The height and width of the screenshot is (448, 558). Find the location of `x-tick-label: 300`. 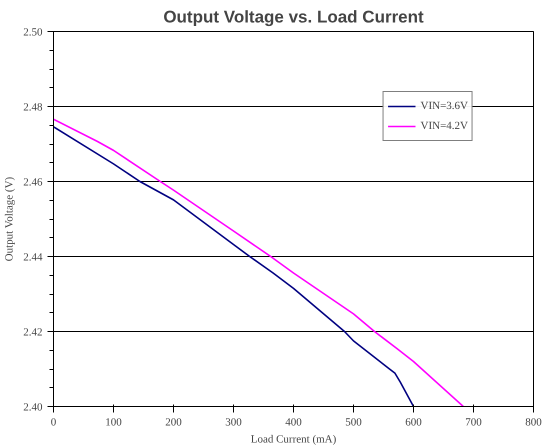

x-tick-label: 300 is located at coordinates (233, 422).